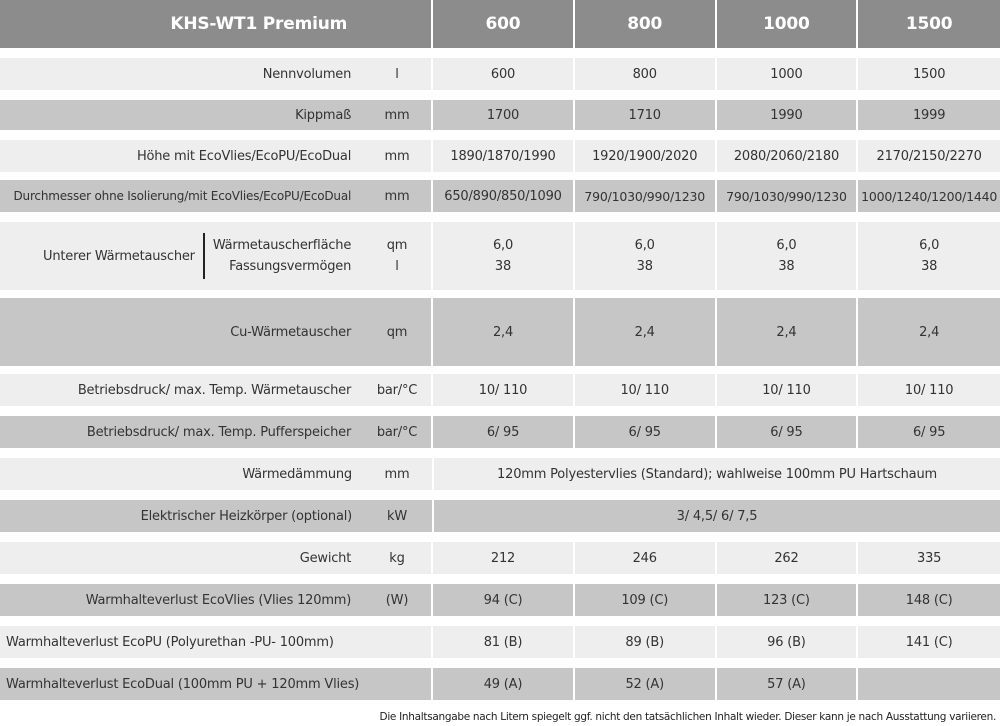 The image size is (1000, 726). Describe the element at coordinates (786, 115) in the screenshot. I see `value-cell: 1990` at that location.